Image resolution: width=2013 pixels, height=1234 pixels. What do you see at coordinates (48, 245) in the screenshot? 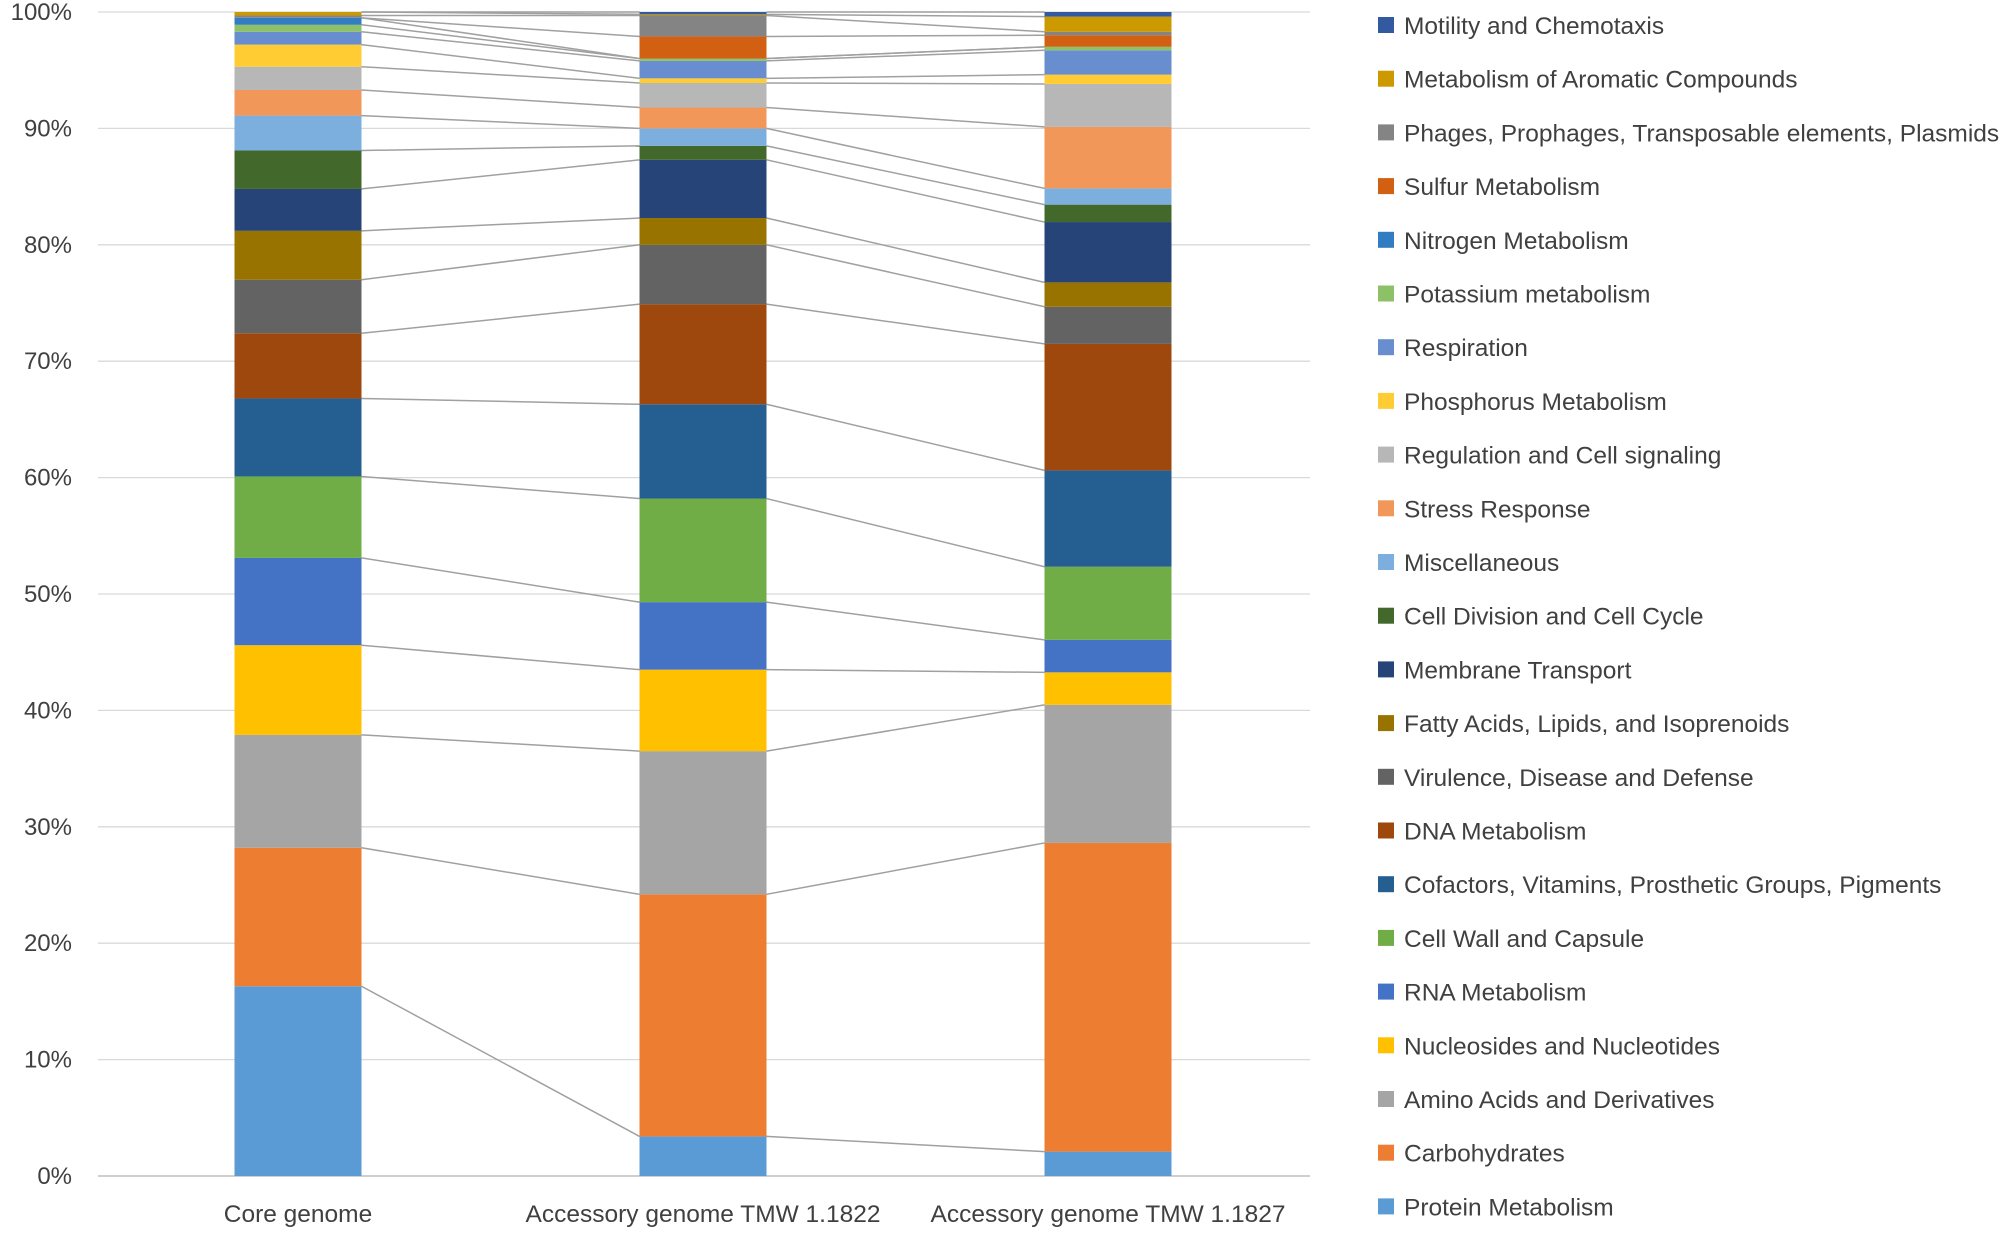
I see `y-tick-label: 80%` at bounding box center [48, 245].